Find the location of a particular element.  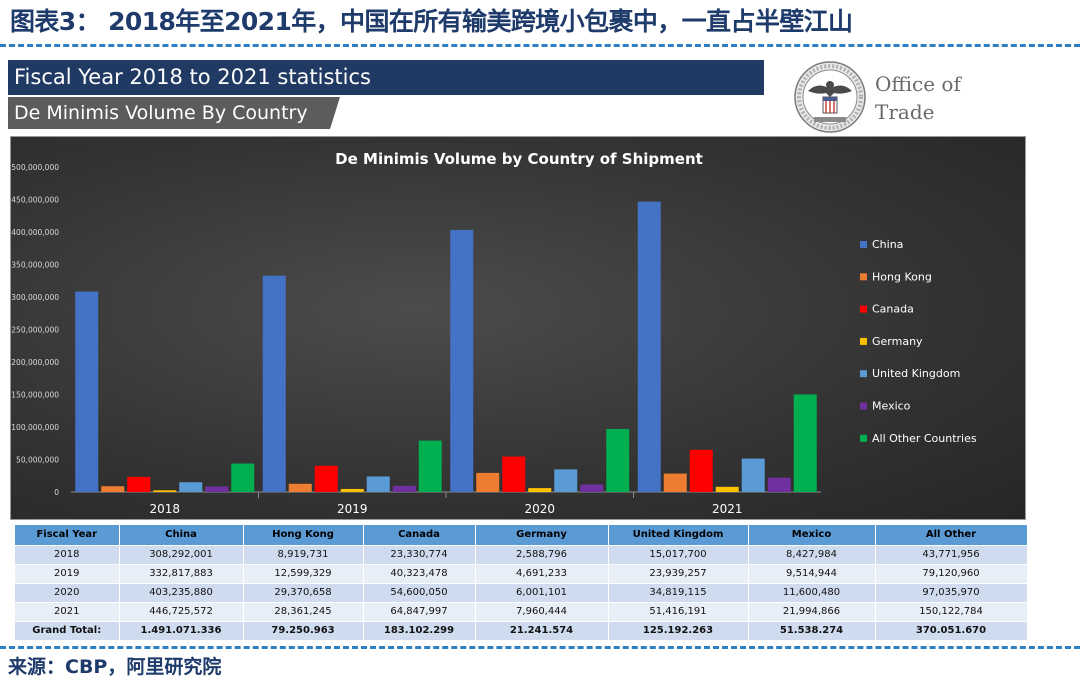

bar-canada-2019 is located at coordinates (326, 478).